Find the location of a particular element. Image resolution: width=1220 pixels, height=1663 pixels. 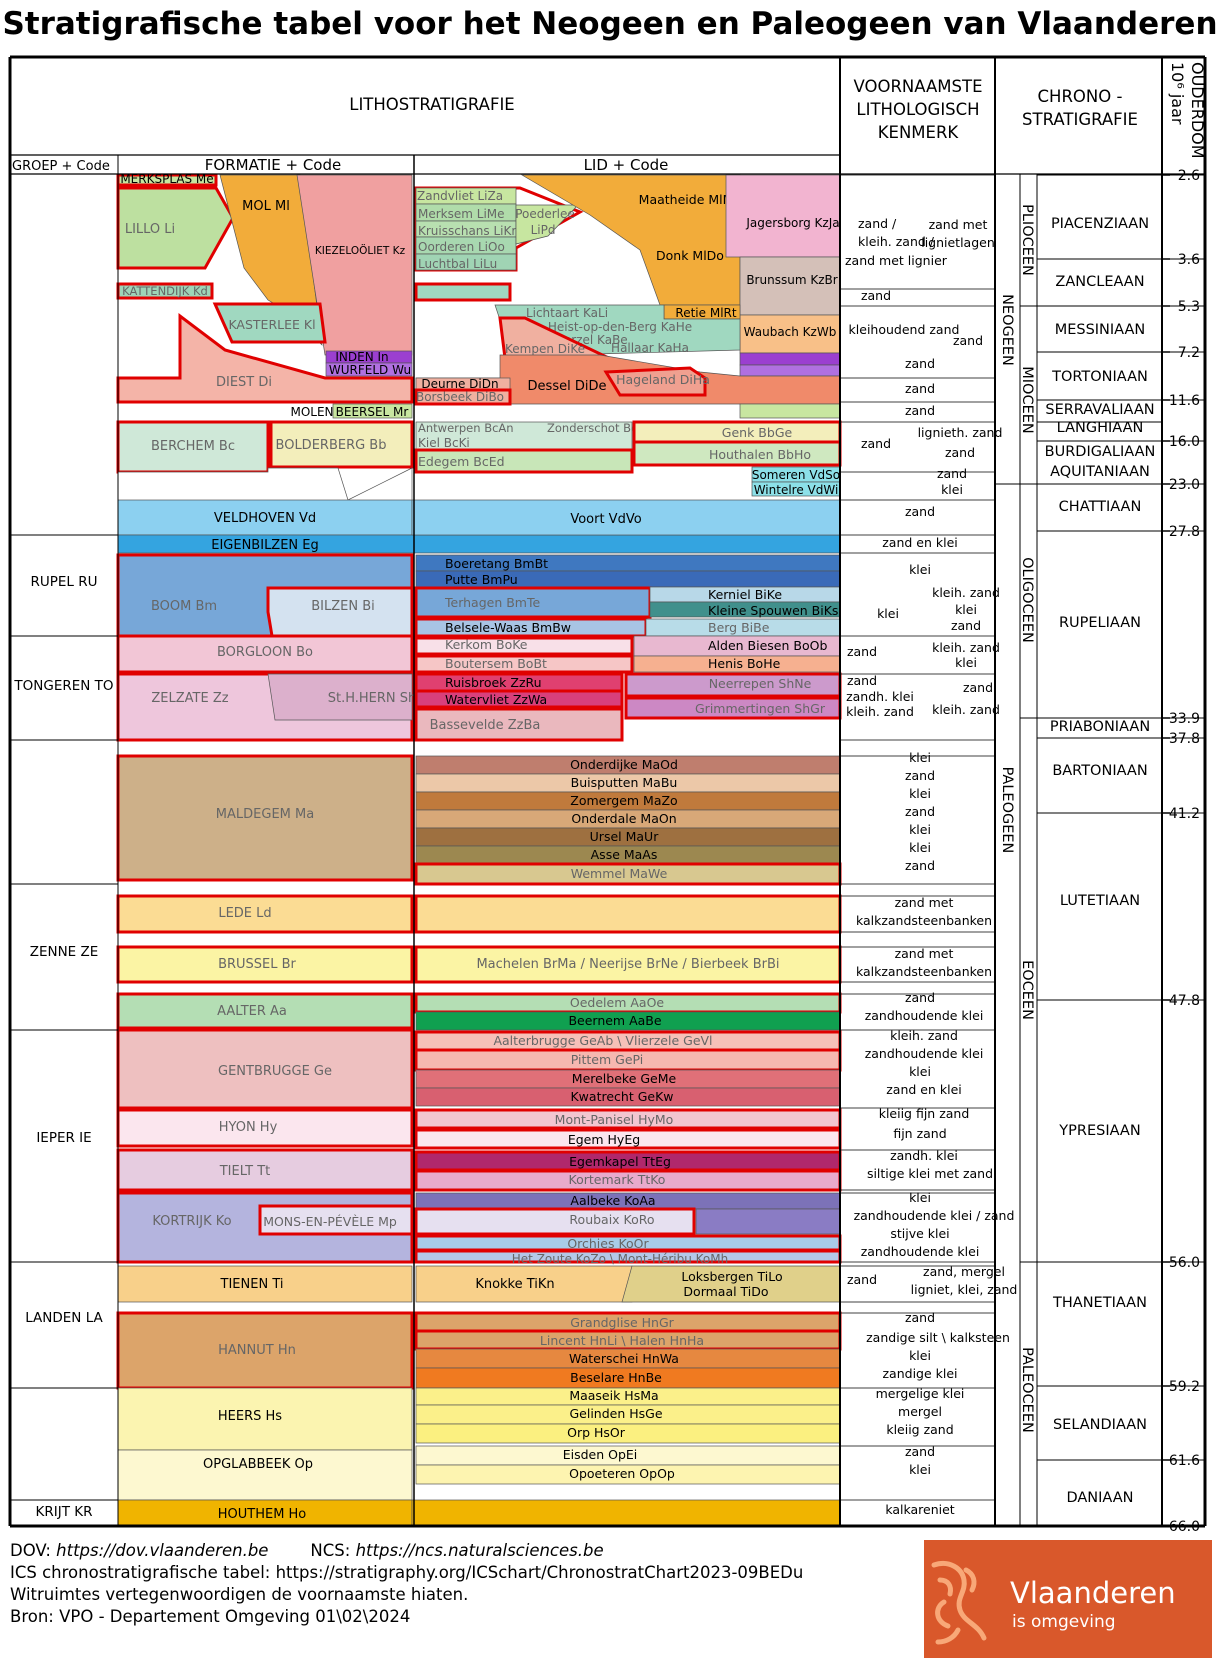

lid-header: LID + Code is located at coordinates (626, 165).